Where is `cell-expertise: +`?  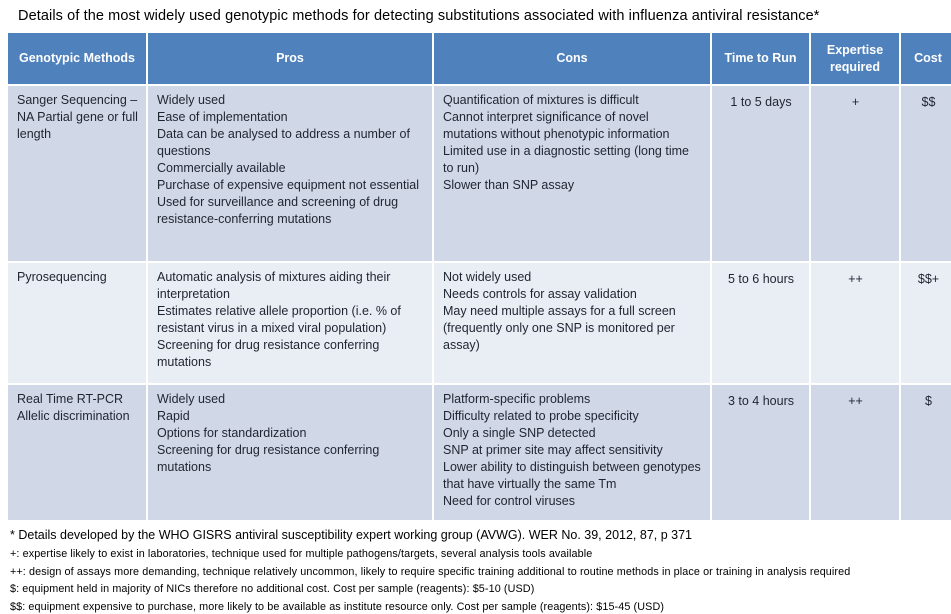
cell-expertise: + is located at coordinates (855, 173).